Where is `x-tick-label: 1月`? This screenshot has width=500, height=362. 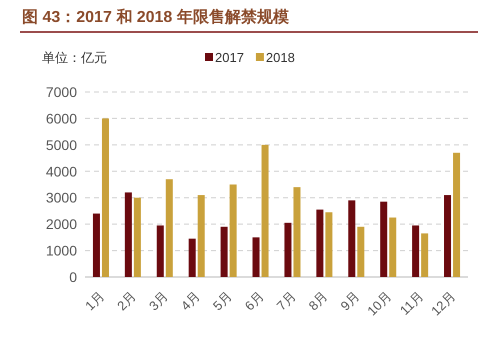
x-tick-label: 1月 is located at coordinates (95, 301).